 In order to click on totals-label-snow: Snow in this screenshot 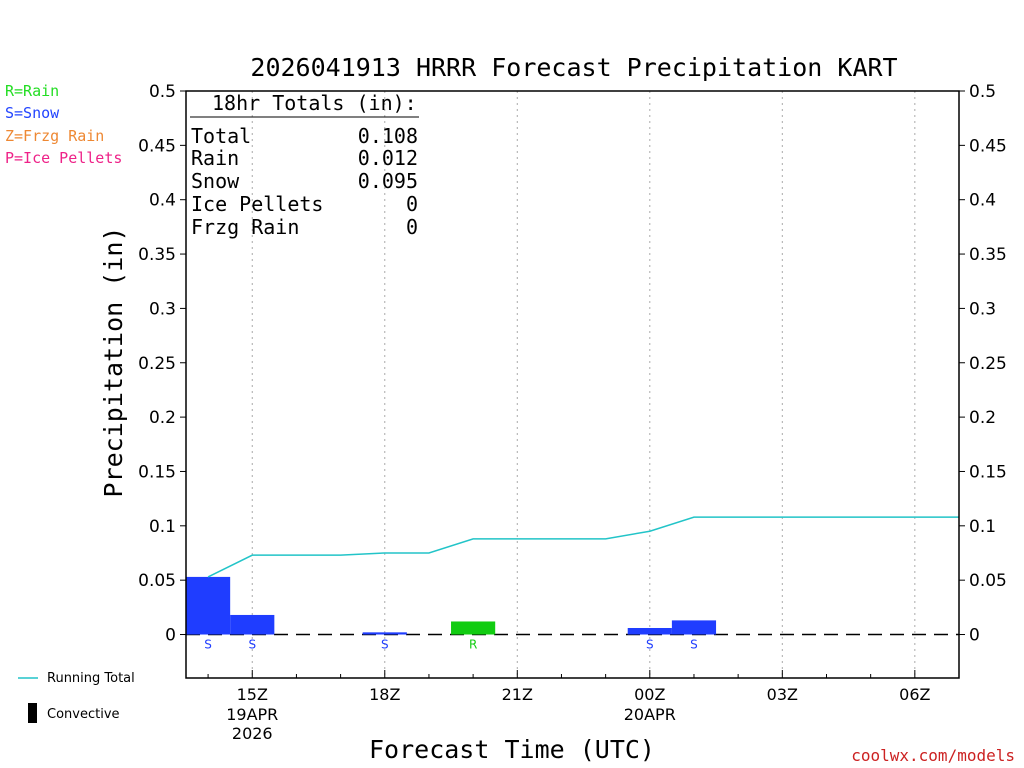, I will do `click(215, 181)`.